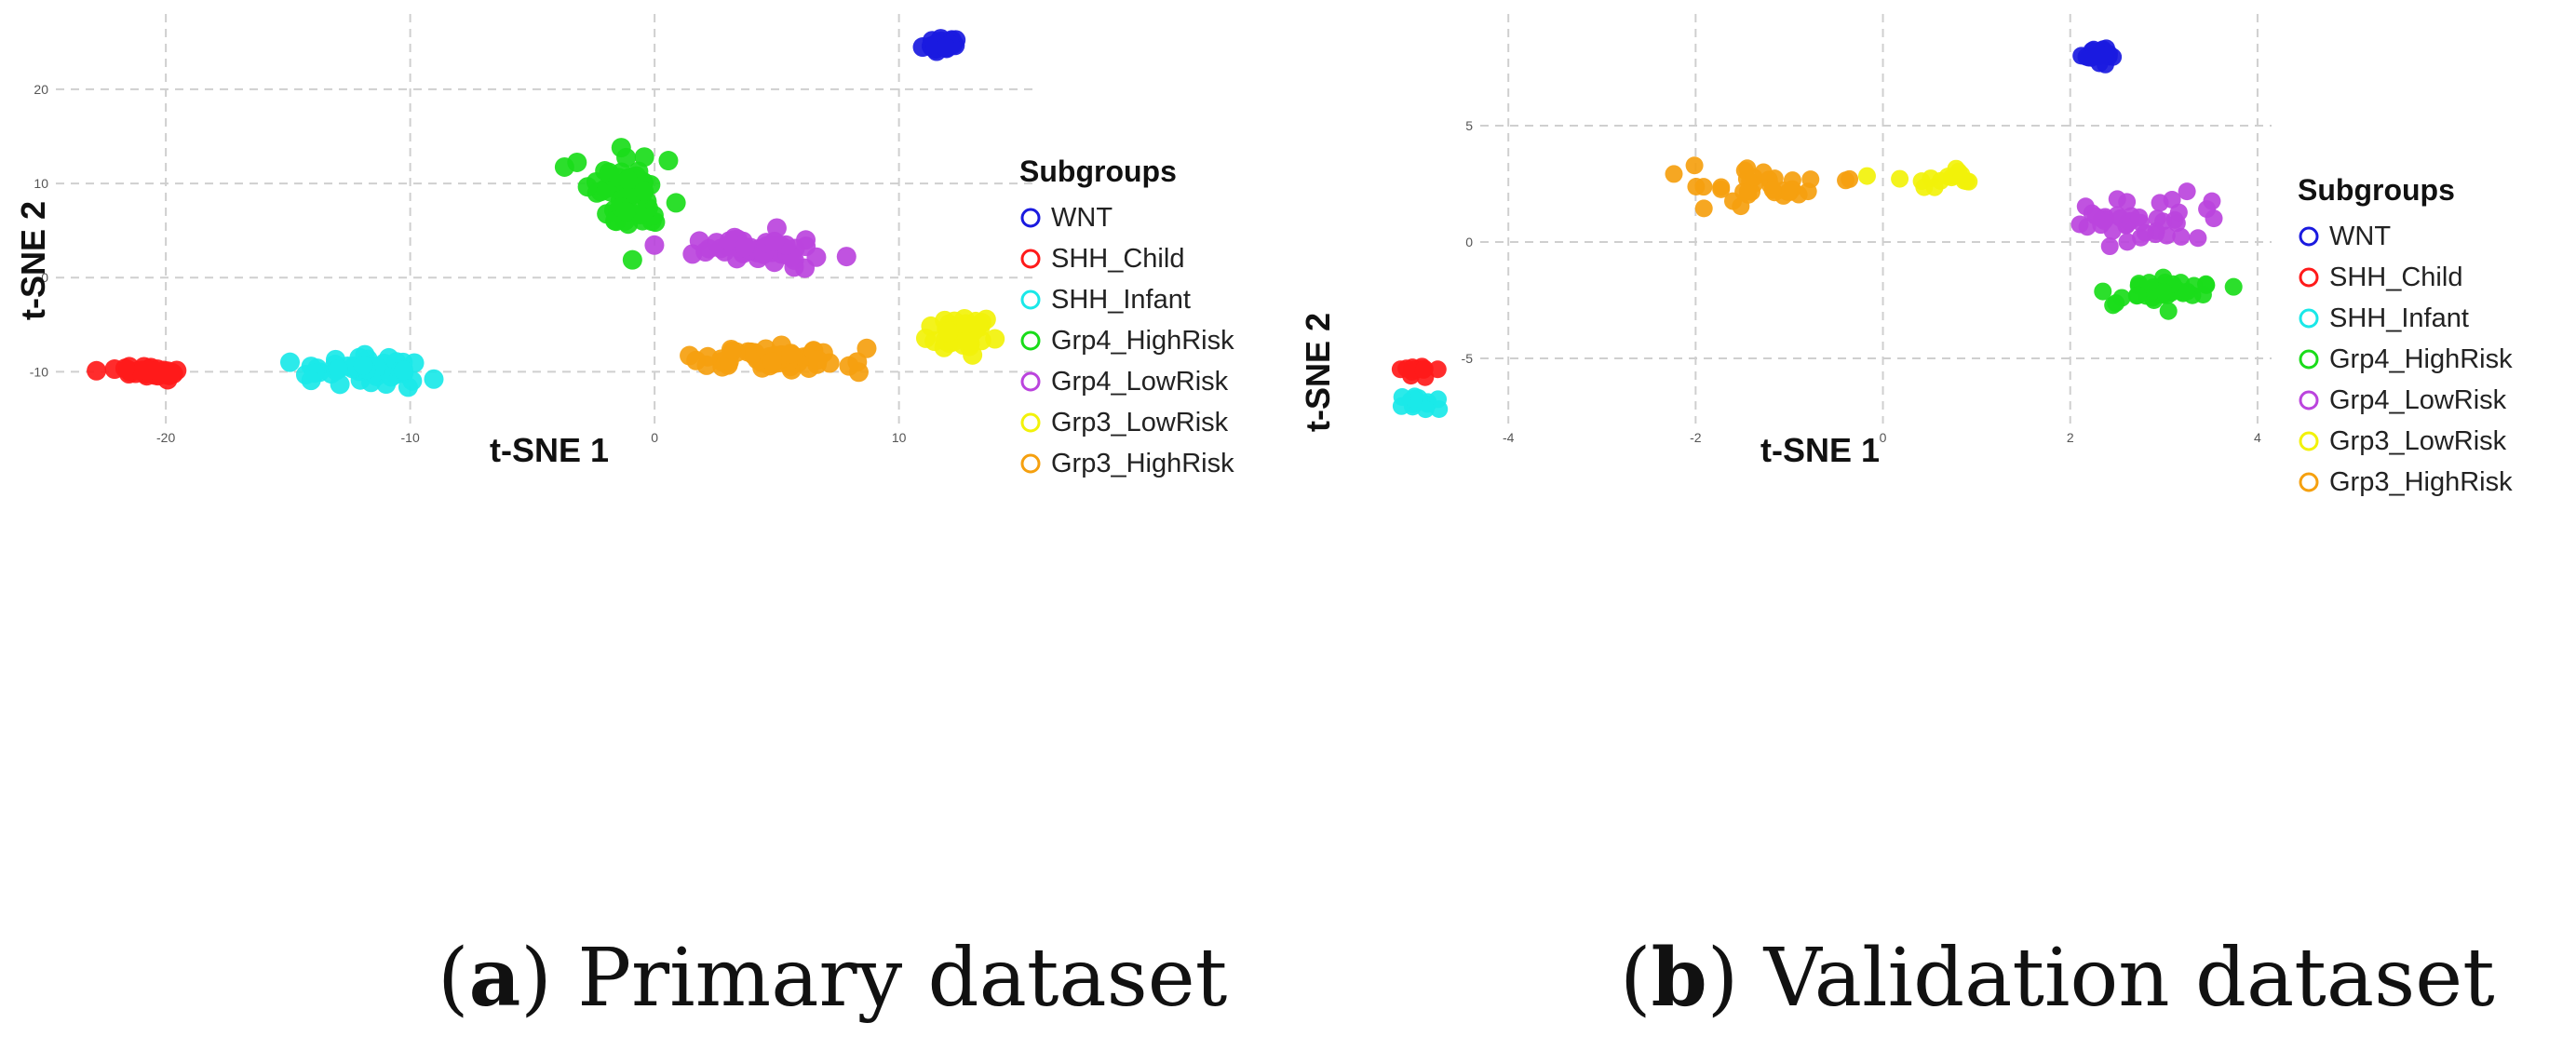  Describe the element at coordinates (41, 183) in the screenshot. I see `y-tick-label: 10` at that location.